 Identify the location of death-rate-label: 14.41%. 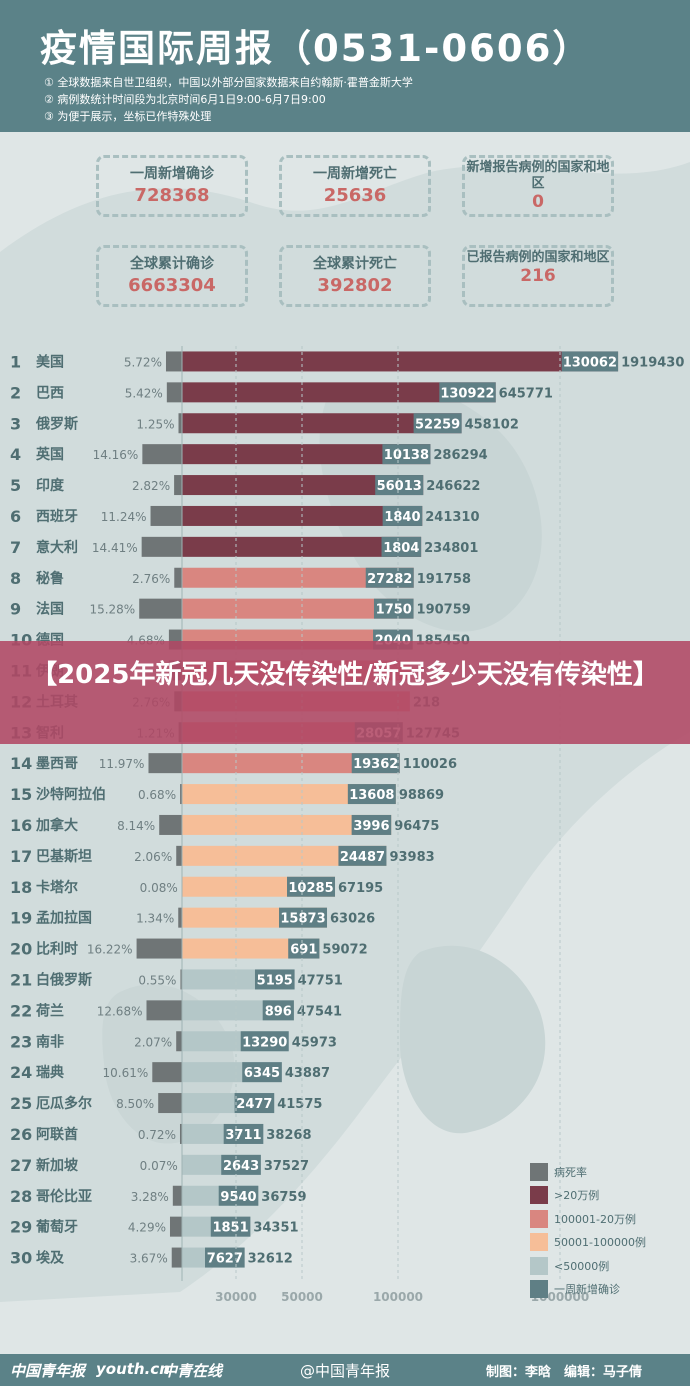
(115, 548).